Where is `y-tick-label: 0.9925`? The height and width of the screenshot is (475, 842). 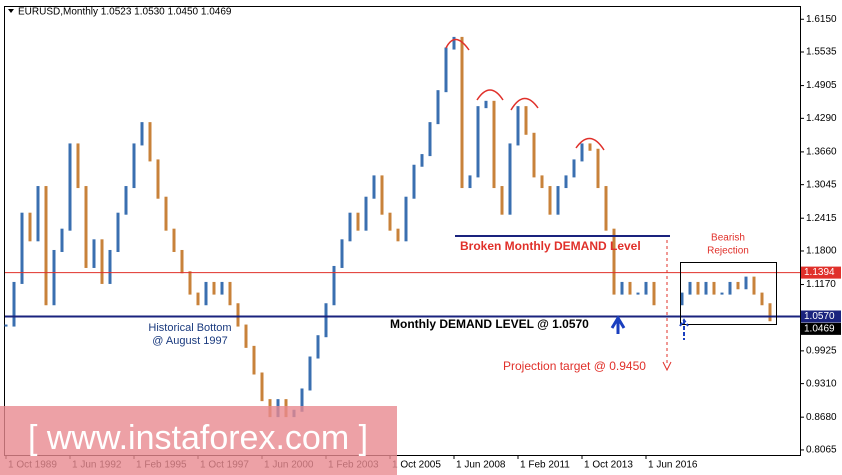
y-tick-label: 0.9925 is located at coordinates (821, 350).